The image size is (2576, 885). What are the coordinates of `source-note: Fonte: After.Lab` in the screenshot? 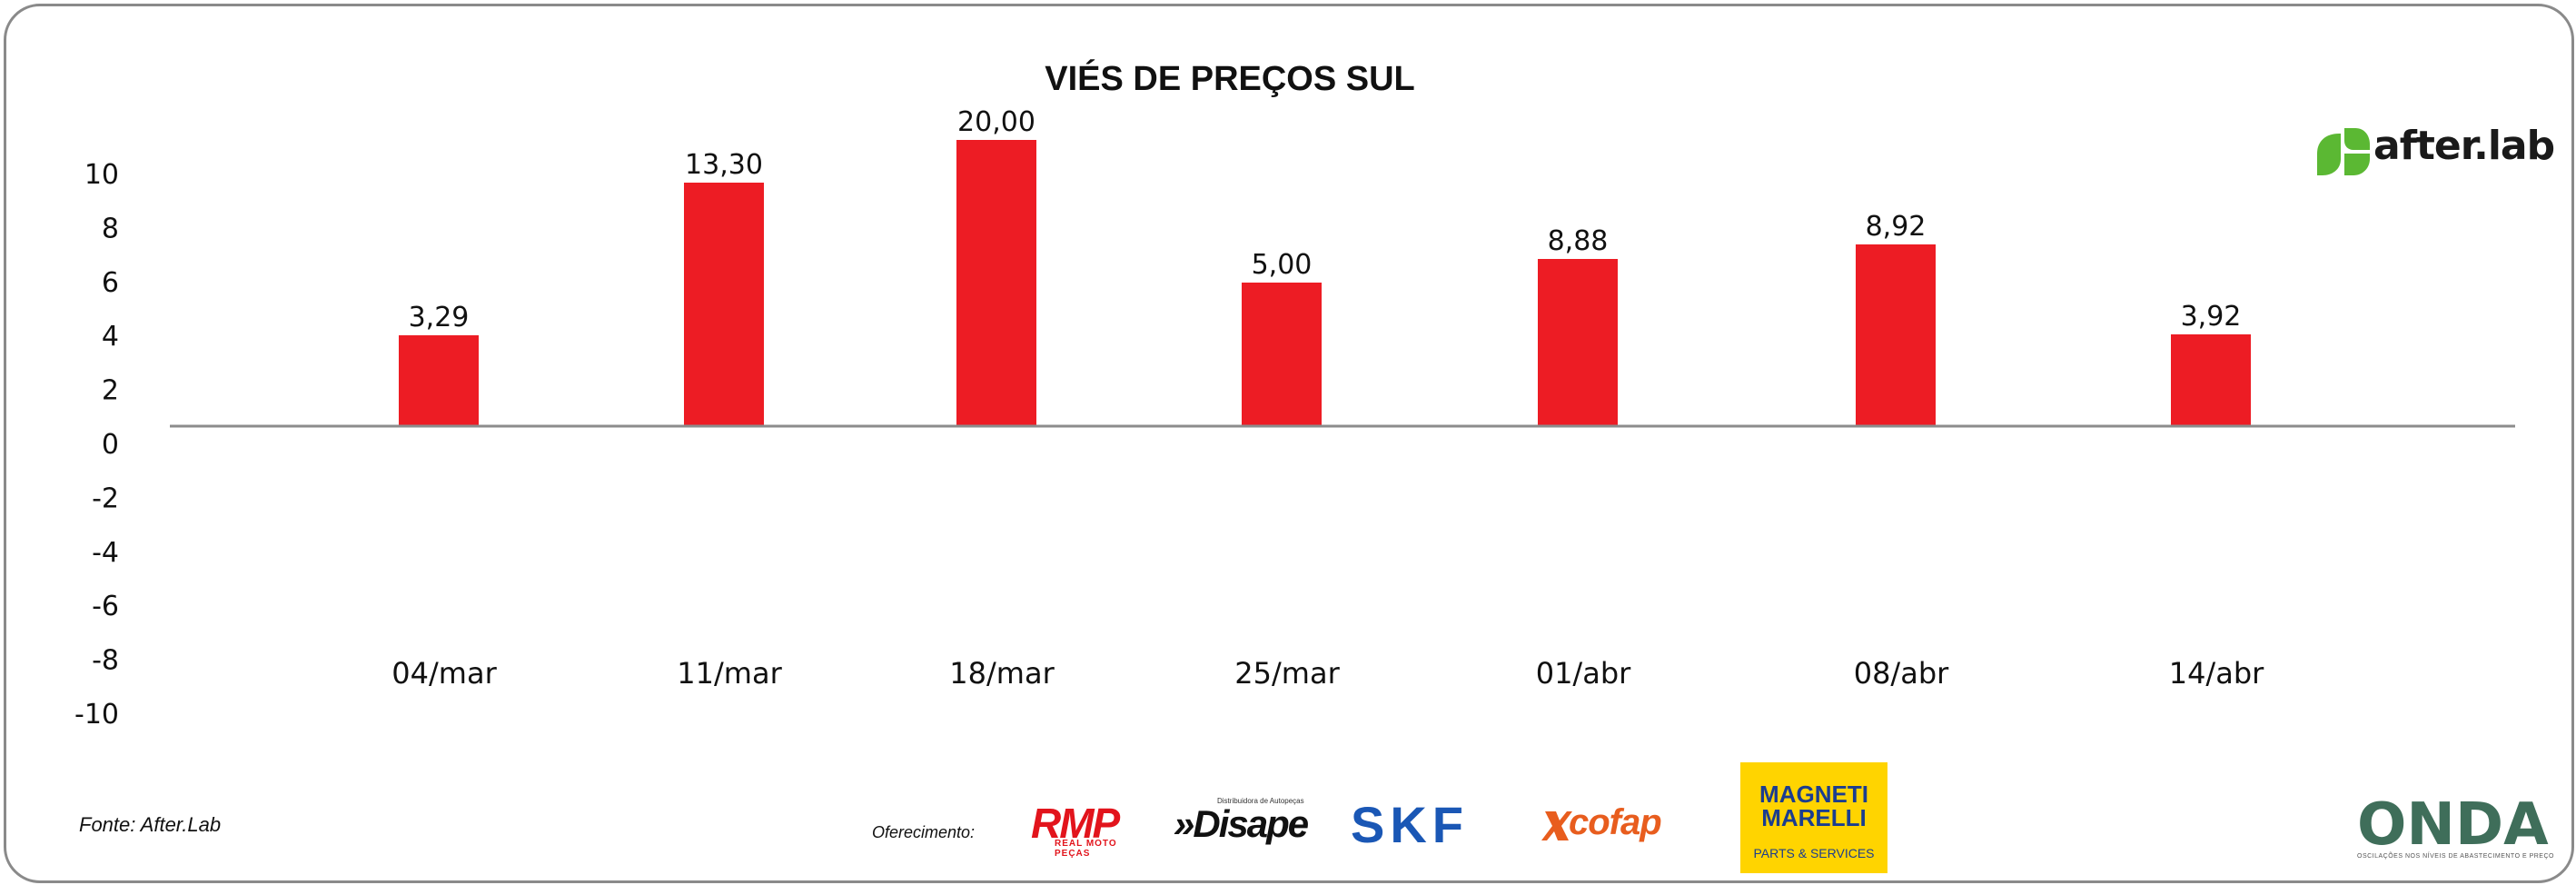 It's located at (150, 824).